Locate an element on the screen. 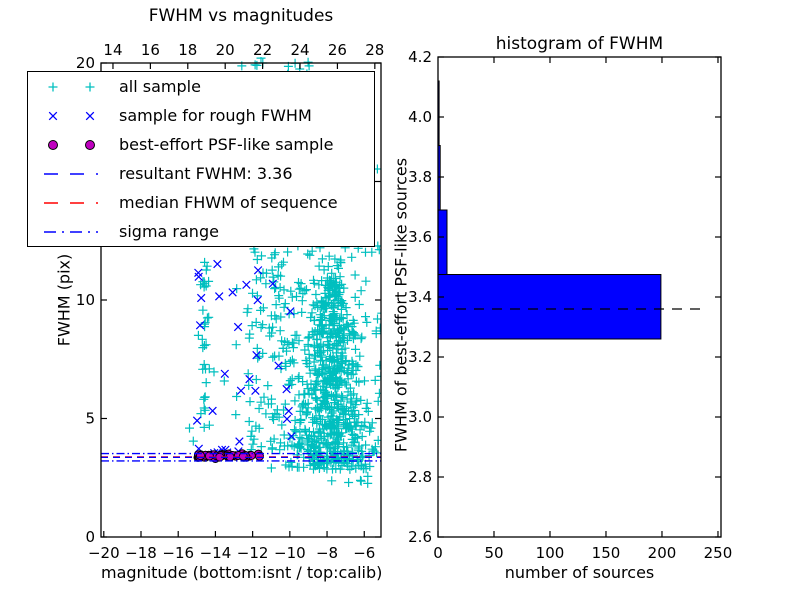 The image size is (800, 600). svg-text: 10 is located at coordinates (85, 300).